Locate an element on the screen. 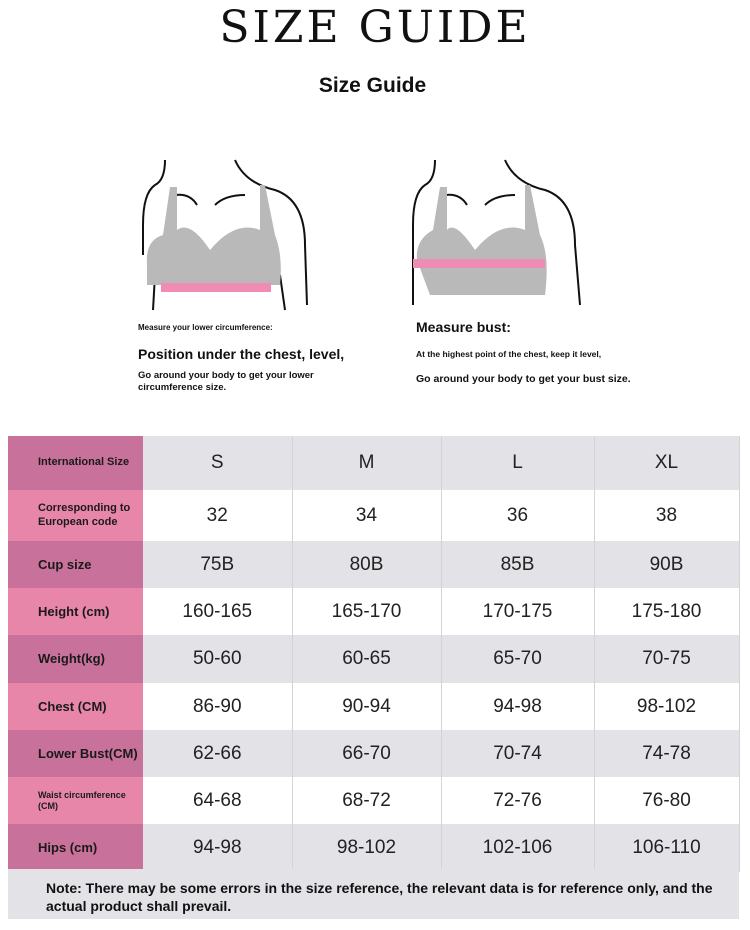  row-label: Chest (CM) is located at coordinates (75, 706).